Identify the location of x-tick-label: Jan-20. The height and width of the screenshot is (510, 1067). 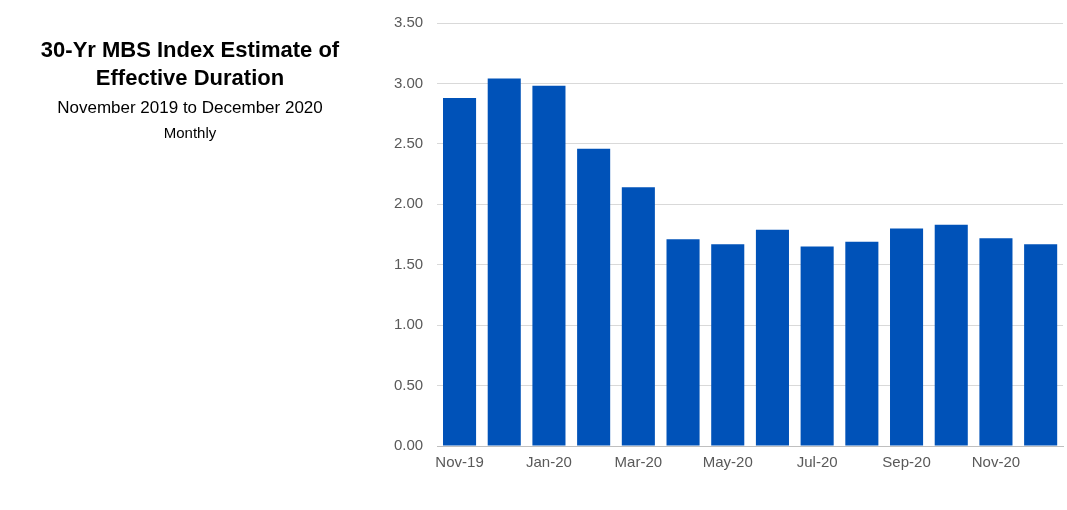
(549, 462).